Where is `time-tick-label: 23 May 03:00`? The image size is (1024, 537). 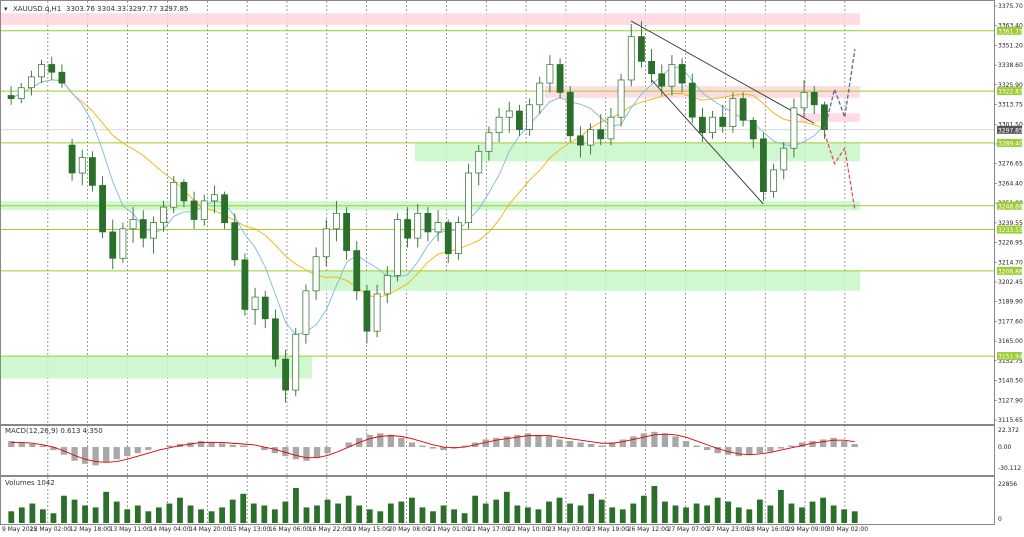
time-tick-label: 23 May 03:00 is located at coordinates (568, 529).